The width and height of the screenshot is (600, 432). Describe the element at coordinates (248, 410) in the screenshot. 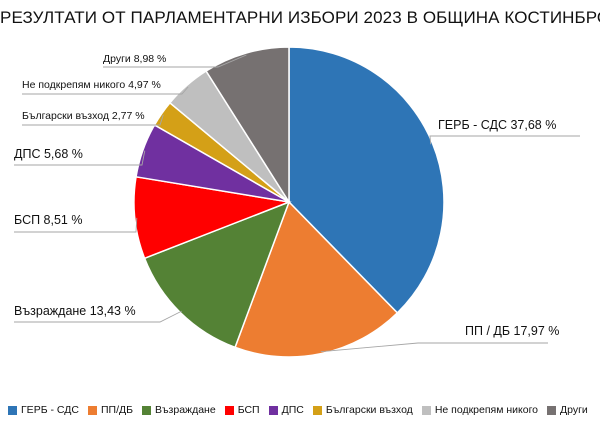

I see `legend-label: БСП` at that location.